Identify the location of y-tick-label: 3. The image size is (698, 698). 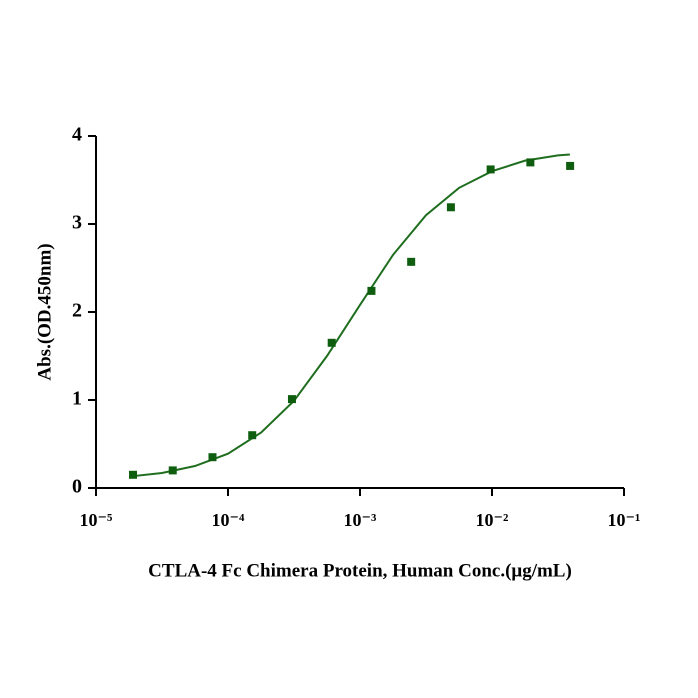
(77, 223).